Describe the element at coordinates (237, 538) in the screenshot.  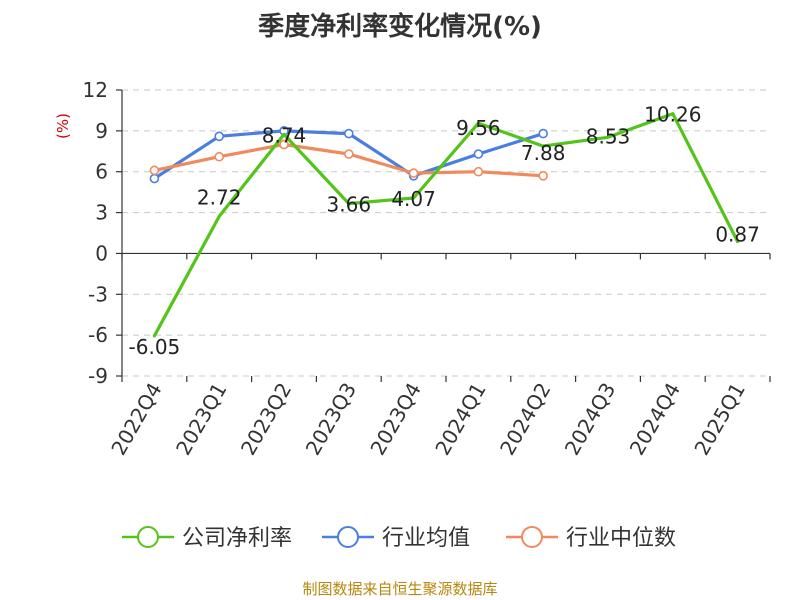
I see `legend-label: 公司净利率` at that location.